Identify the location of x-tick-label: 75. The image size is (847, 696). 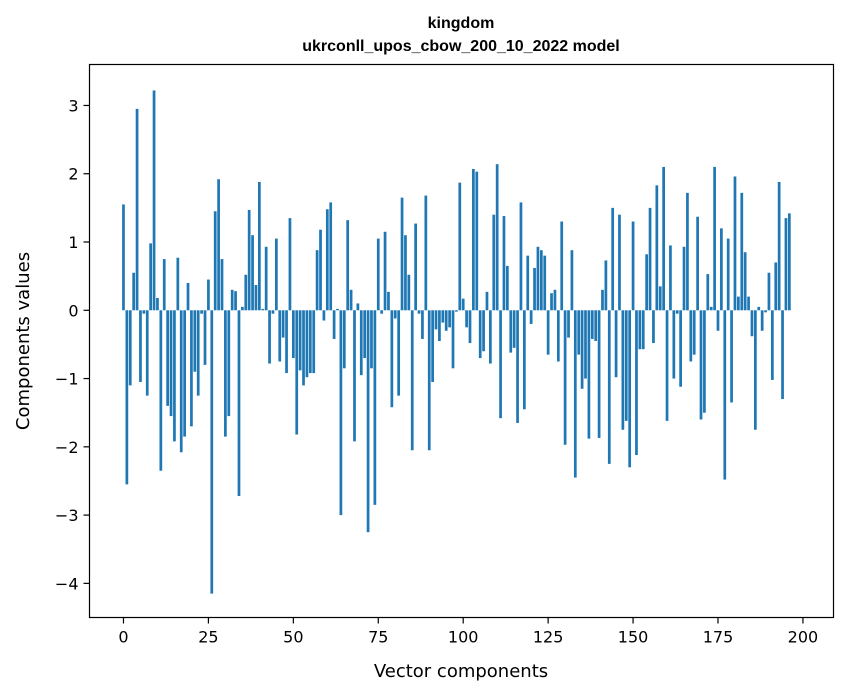
(378, 637).